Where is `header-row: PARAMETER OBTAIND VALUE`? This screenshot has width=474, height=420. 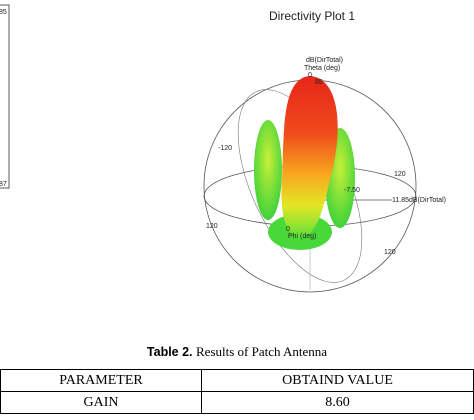 header-row: PARAMETER OBTAIND VALUE is located at coordinates (237, 380).